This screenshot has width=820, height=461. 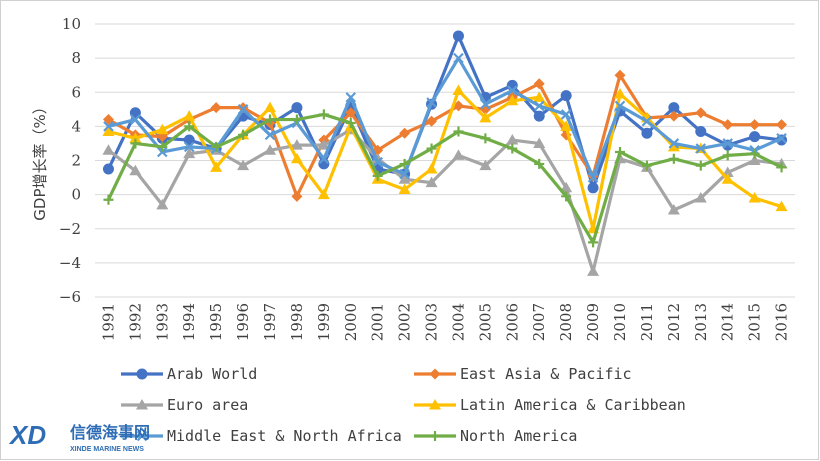 What do you see at coordinates (40, 159) in the screenshot?
I see `y-axis-label: GDP增长率（%）` at bounding box center [40, 159].